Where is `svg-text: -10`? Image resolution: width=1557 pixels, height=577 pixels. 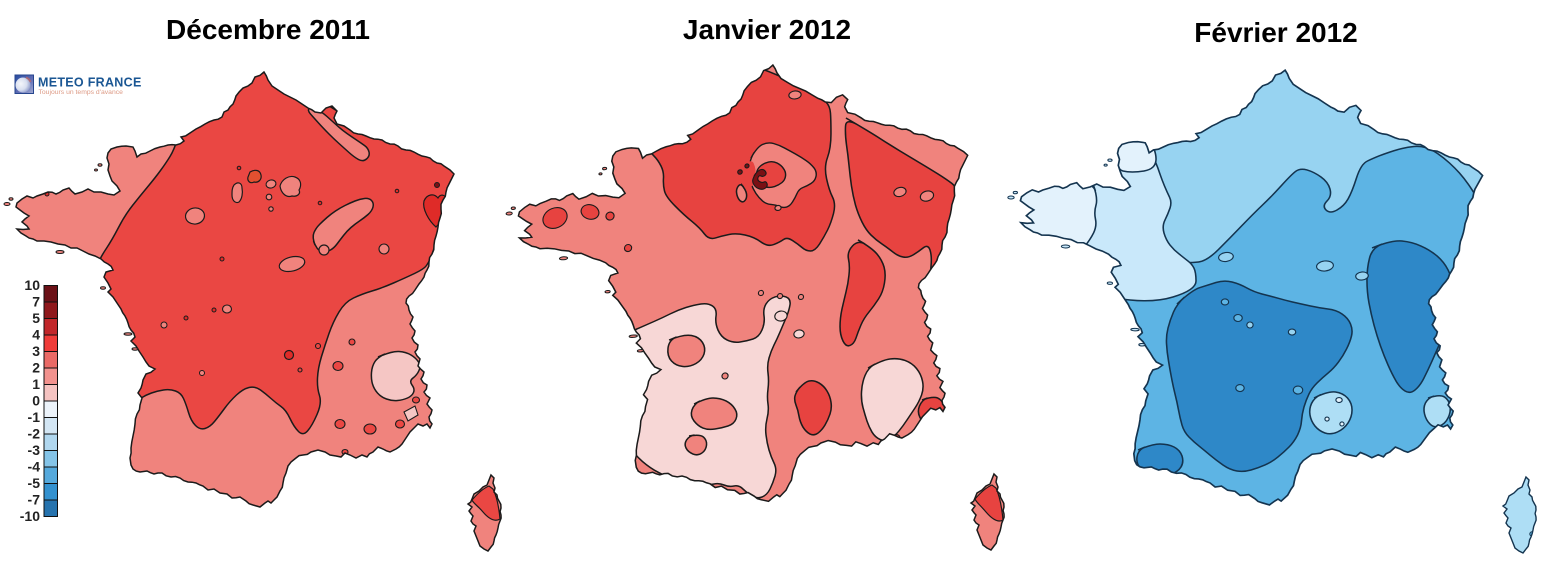
svg-text: -10 is located at coordinates (30, 516).